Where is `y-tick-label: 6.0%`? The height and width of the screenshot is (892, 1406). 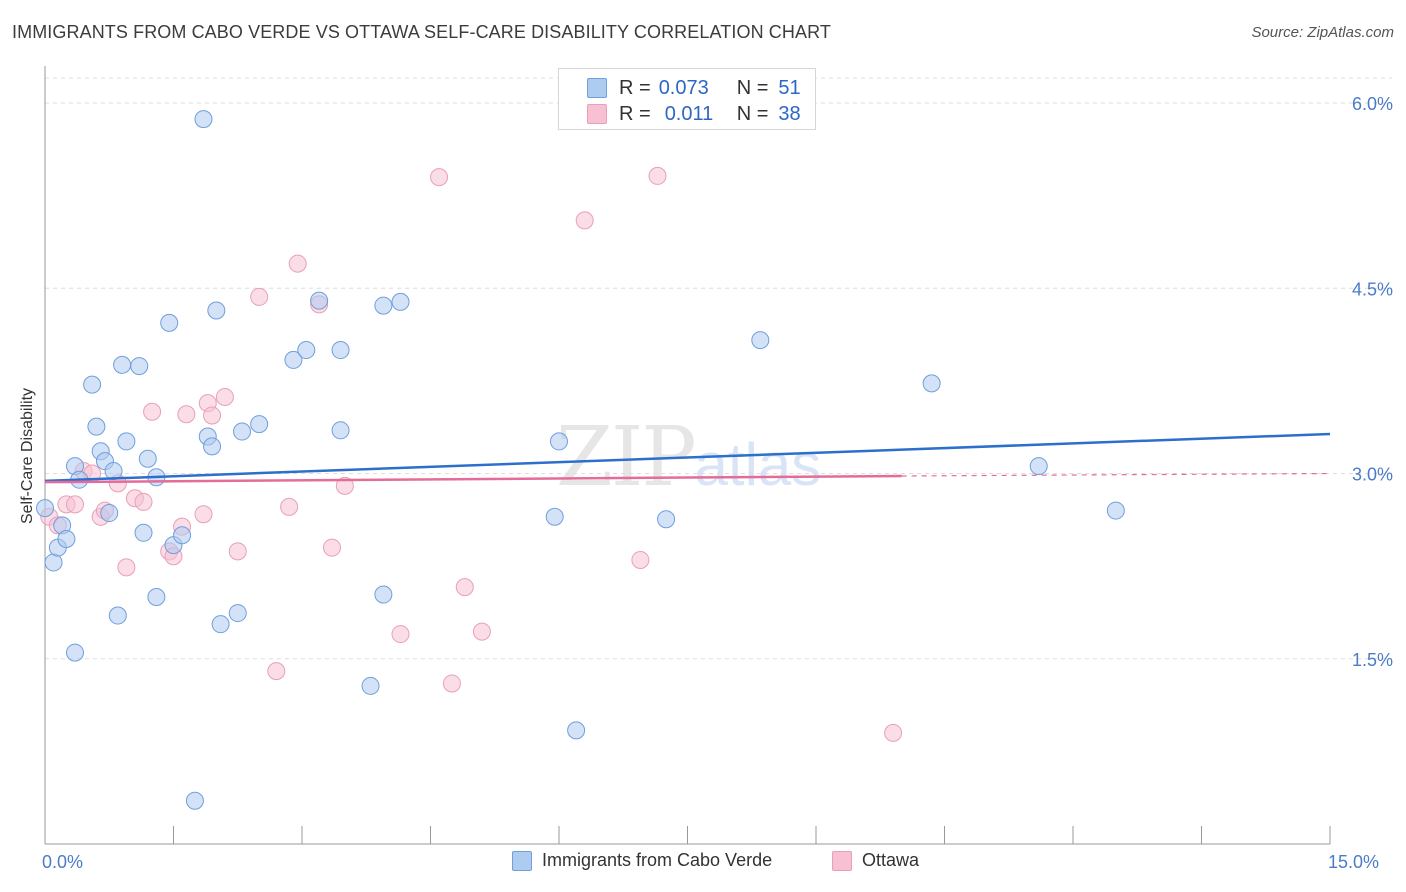 y-tick-label: 6.0% is located at coordinates (1372, 104).